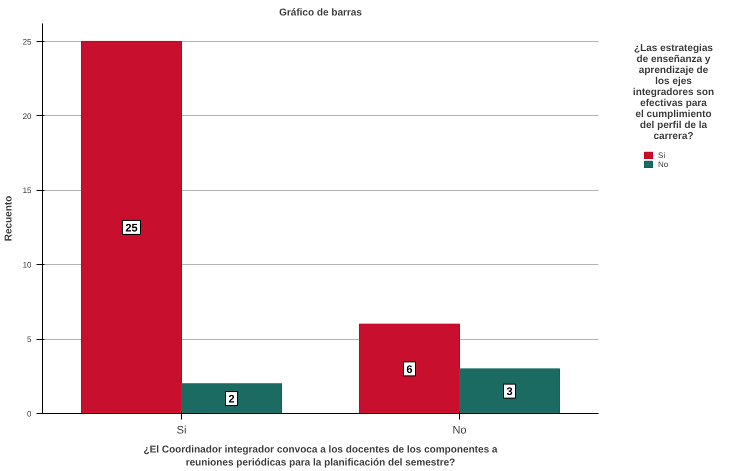  I want to click on y-axis-title: Recuento, so click(9, 219).